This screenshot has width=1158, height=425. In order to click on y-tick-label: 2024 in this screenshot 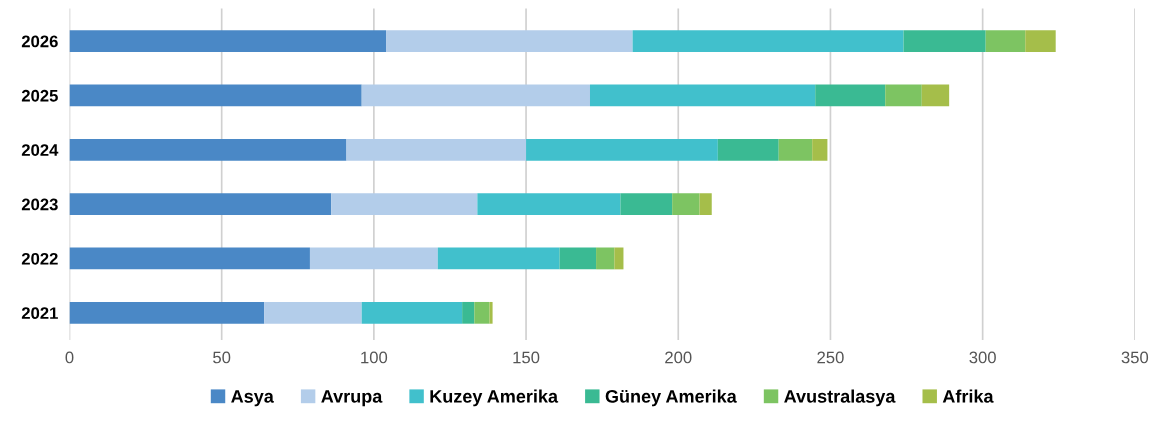, I will do `click(40, 150)`.